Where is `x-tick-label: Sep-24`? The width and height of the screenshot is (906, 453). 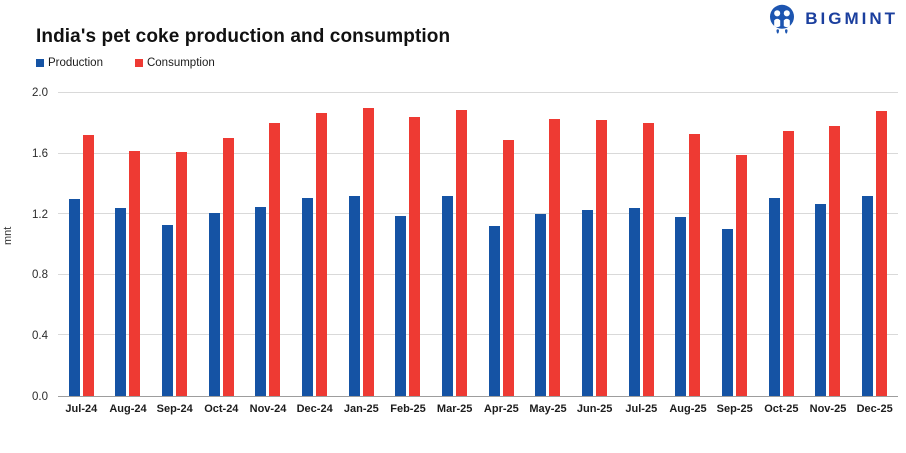 x-tick-label: Sep-24 is located at coordinates (174, 409).